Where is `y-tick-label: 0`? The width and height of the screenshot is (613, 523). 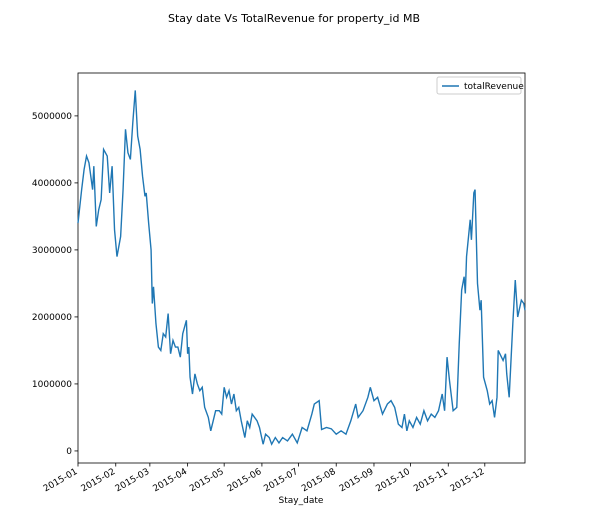
y-tick-label: 0 is located at coordinates (69, 452).